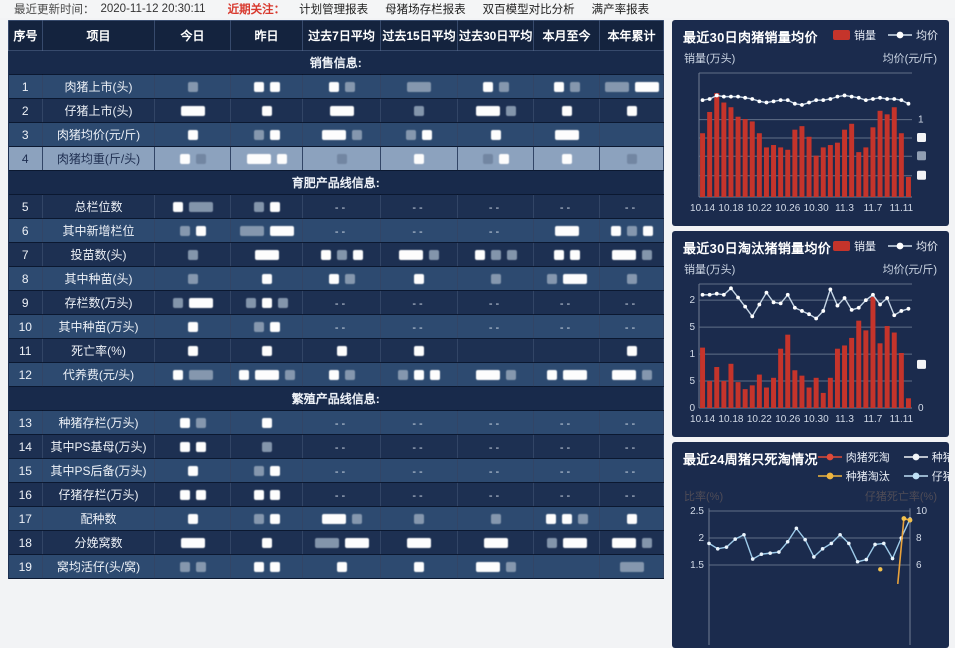  What do you see at coordinates (697, 511) in the screenshot?
I see `svg-text: 2.5` at bounding box center [697, 511].